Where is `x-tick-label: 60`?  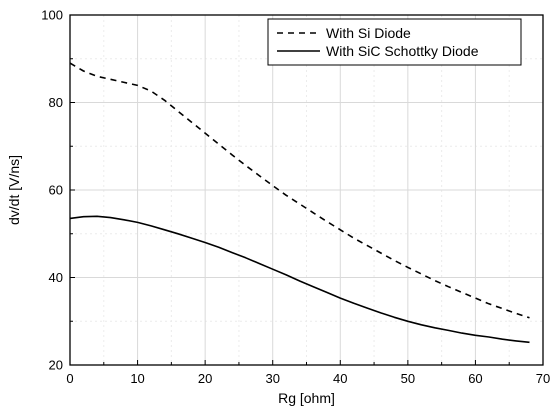
x-tick-label: 60 is located at coordinates (475, 378).